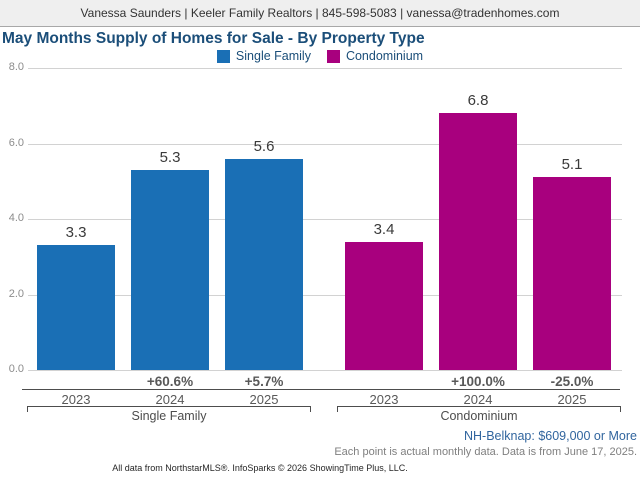 The image size is (640, 480). Describe the element at coordinates (572, 165) in the screenshot. I see `bar-value-label: 5.1` at that location.